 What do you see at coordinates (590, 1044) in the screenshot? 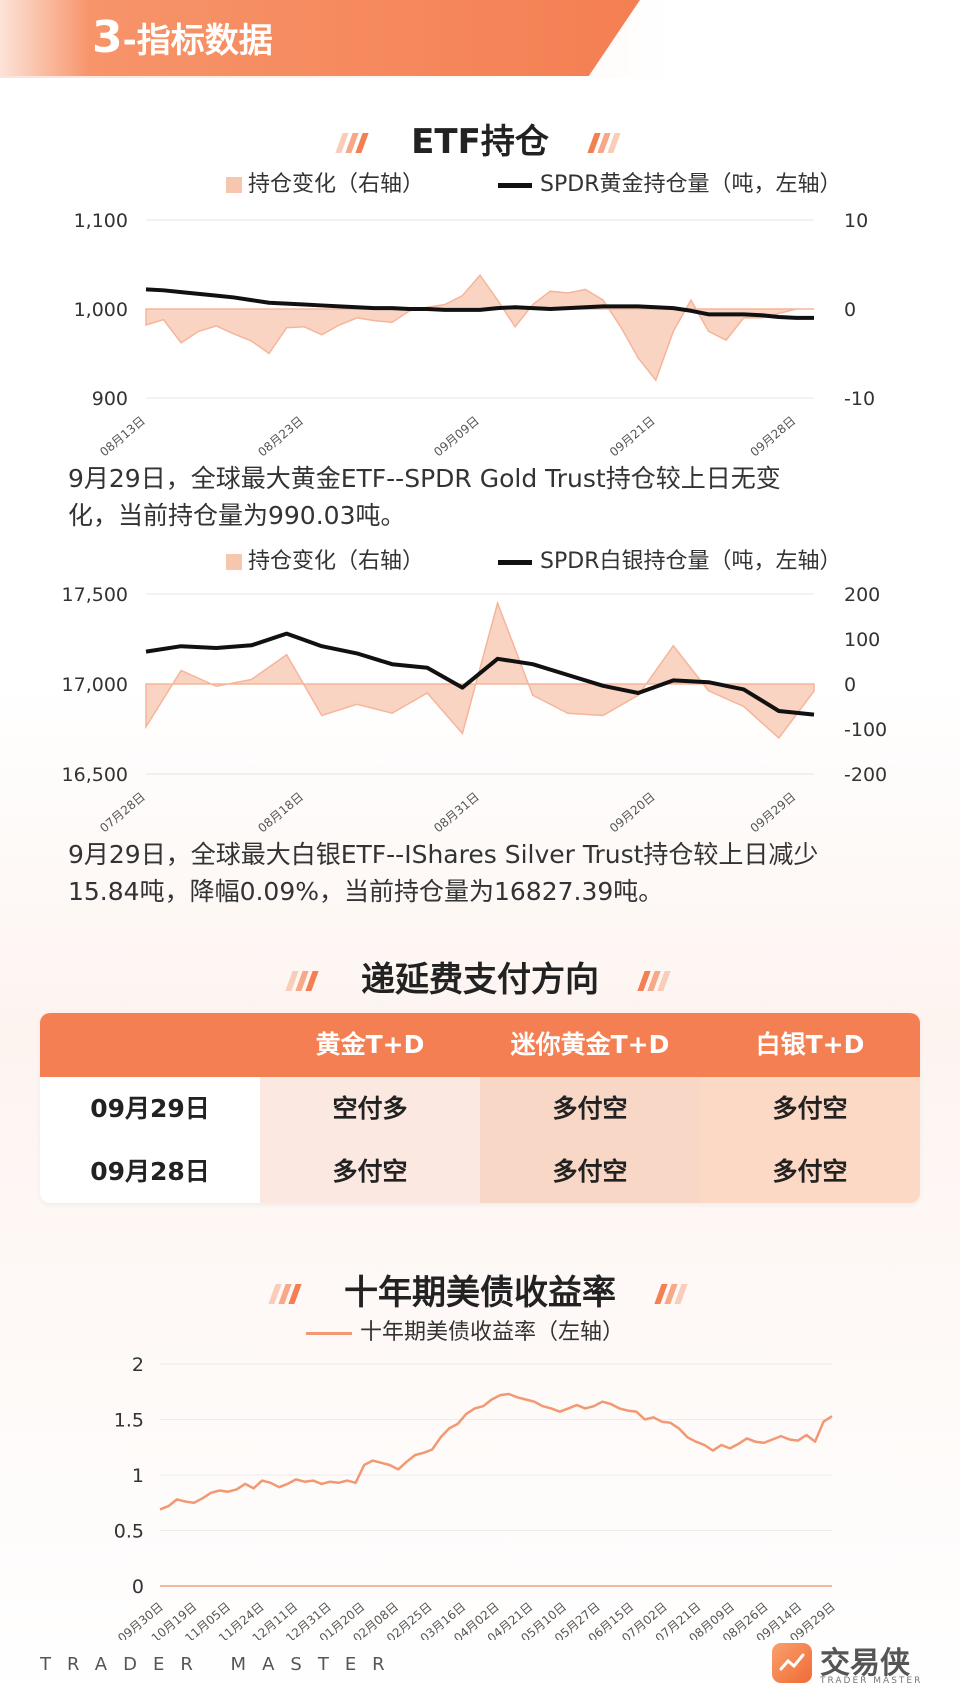
I see `table-header-mini-gold: 迷你黄金T+D` at bounding box center [590, 1044].